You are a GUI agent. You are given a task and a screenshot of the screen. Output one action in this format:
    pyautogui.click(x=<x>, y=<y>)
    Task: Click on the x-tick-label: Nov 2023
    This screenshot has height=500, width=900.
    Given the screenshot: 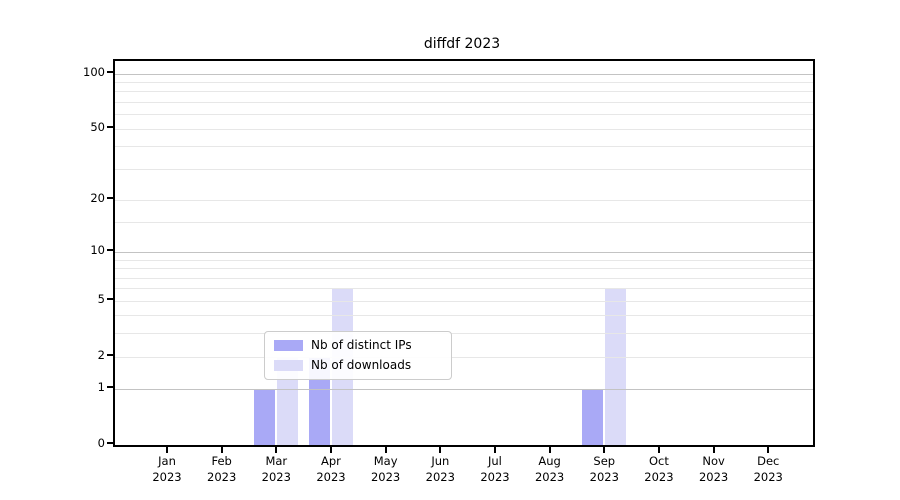 What is the action you would take?
    pyautogui.click(x=713, y=469)
    